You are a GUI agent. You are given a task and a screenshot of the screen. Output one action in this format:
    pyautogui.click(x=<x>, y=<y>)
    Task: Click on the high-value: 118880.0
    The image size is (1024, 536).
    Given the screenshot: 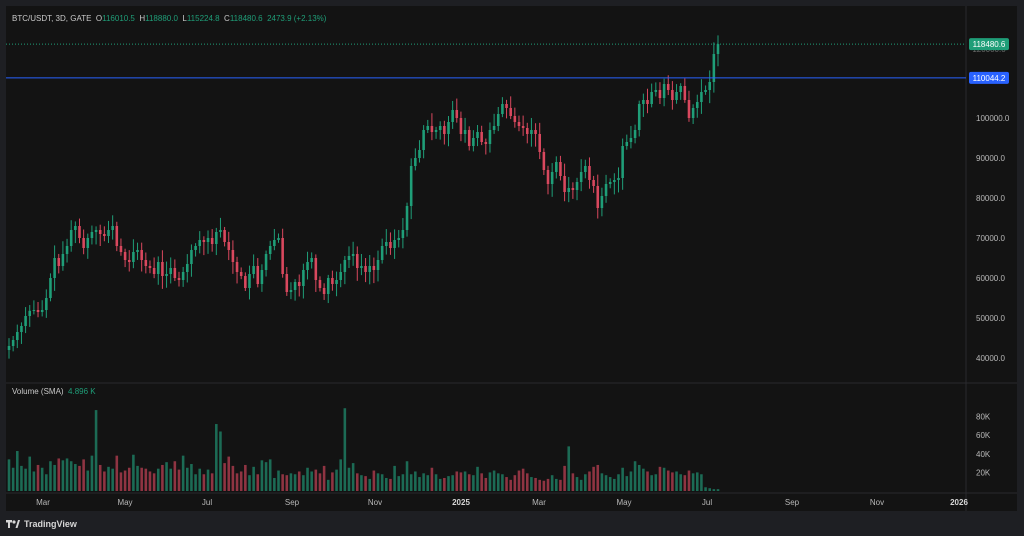 What is the action you would take?
    pyautogui.click(x=161, y=18)
    